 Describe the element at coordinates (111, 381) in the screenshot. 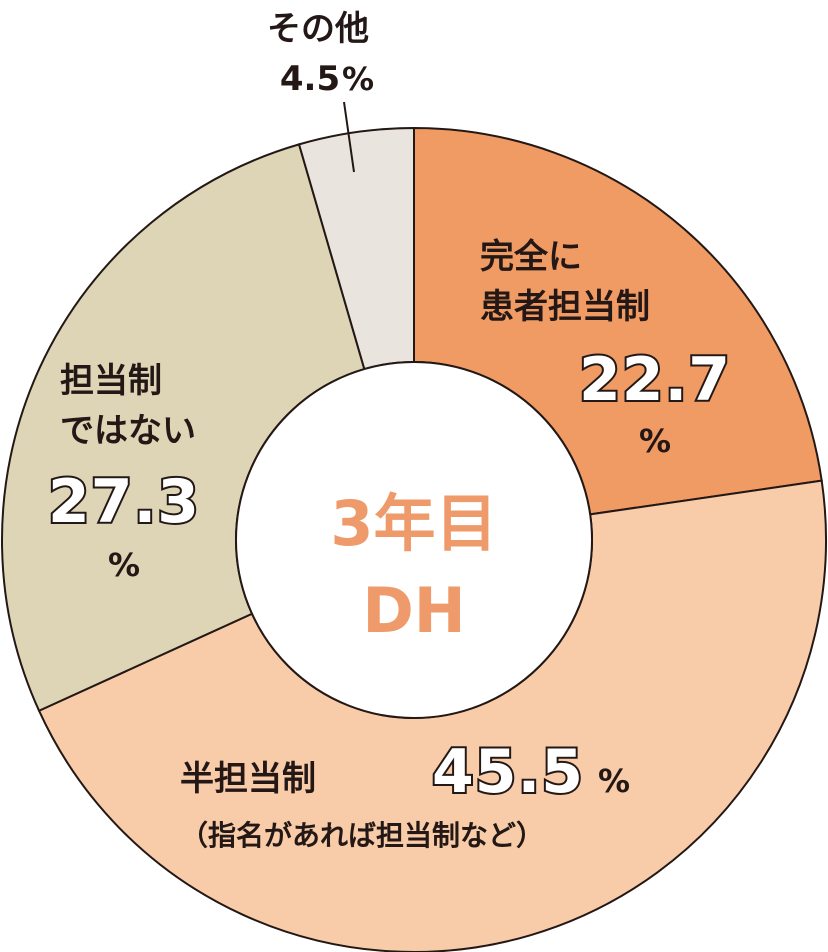

I see `slice-label-none-line1: 担当制` at that location.